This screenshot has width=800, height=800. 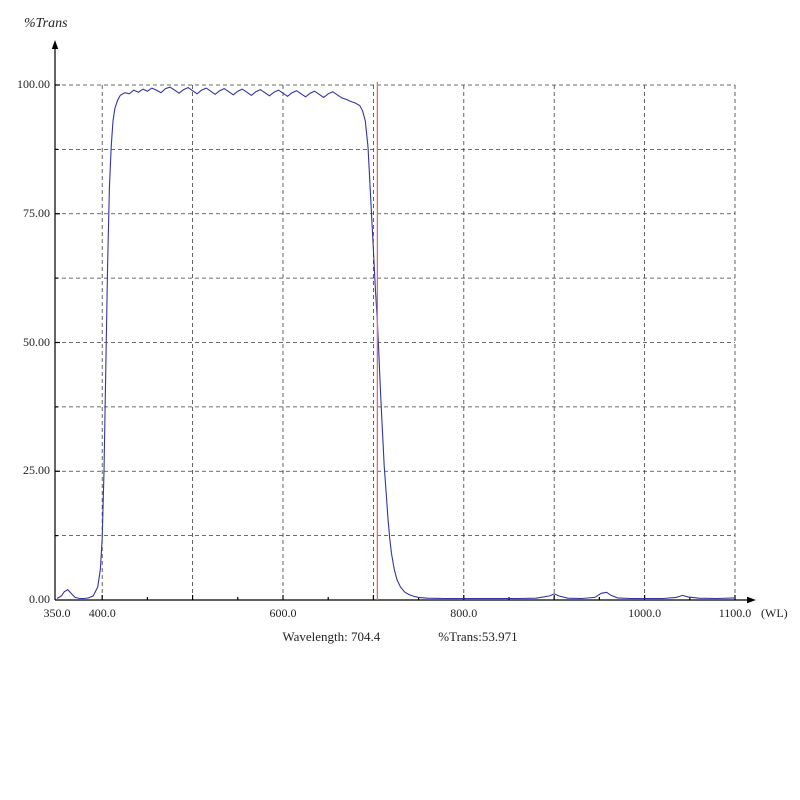 I want to click on x-tick-label: 400.0, so click(x=102, y=613).